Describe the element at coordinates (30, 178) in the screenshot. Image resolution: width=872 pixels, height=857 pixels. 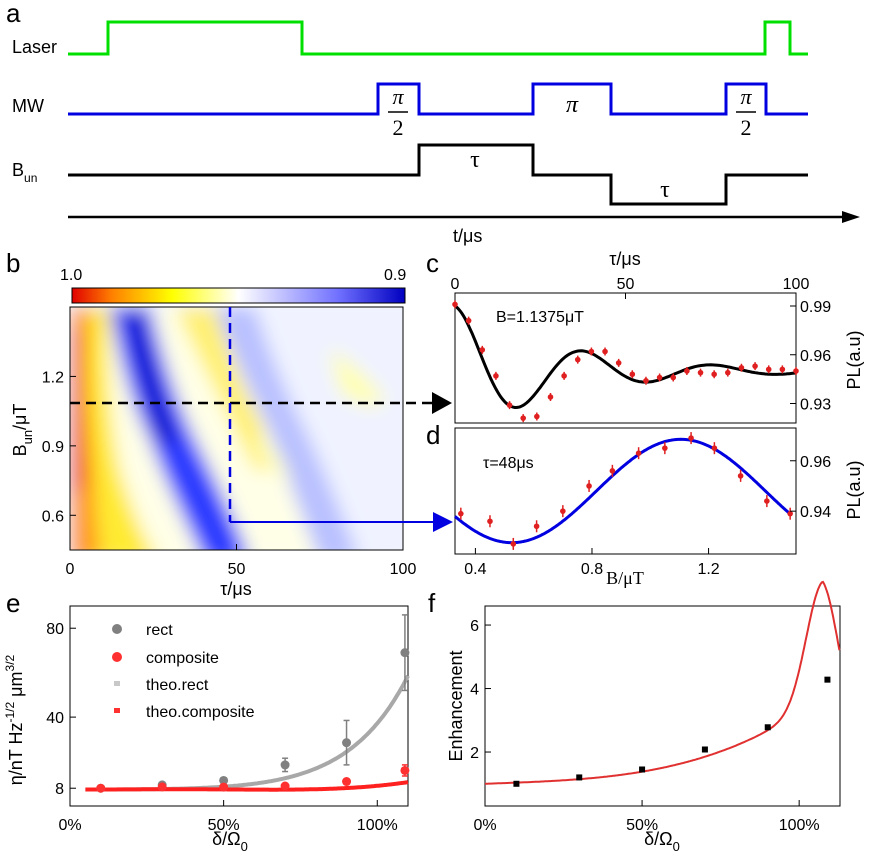
I see `bun-row-label-sub: un` at that location.